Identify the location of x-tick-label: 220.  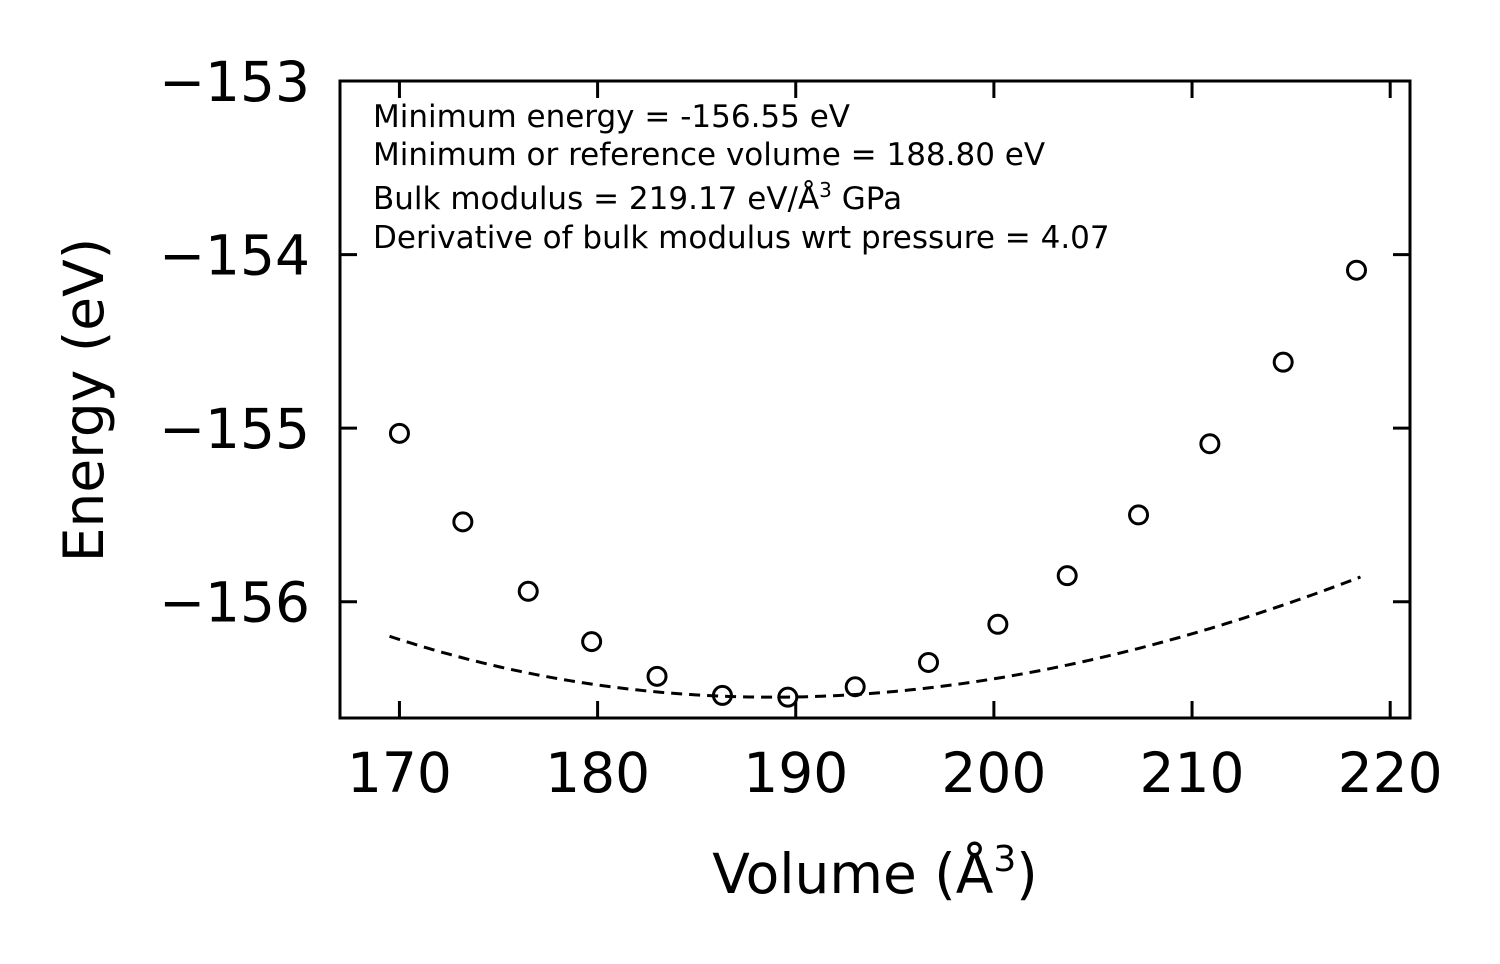
(1390, 773).